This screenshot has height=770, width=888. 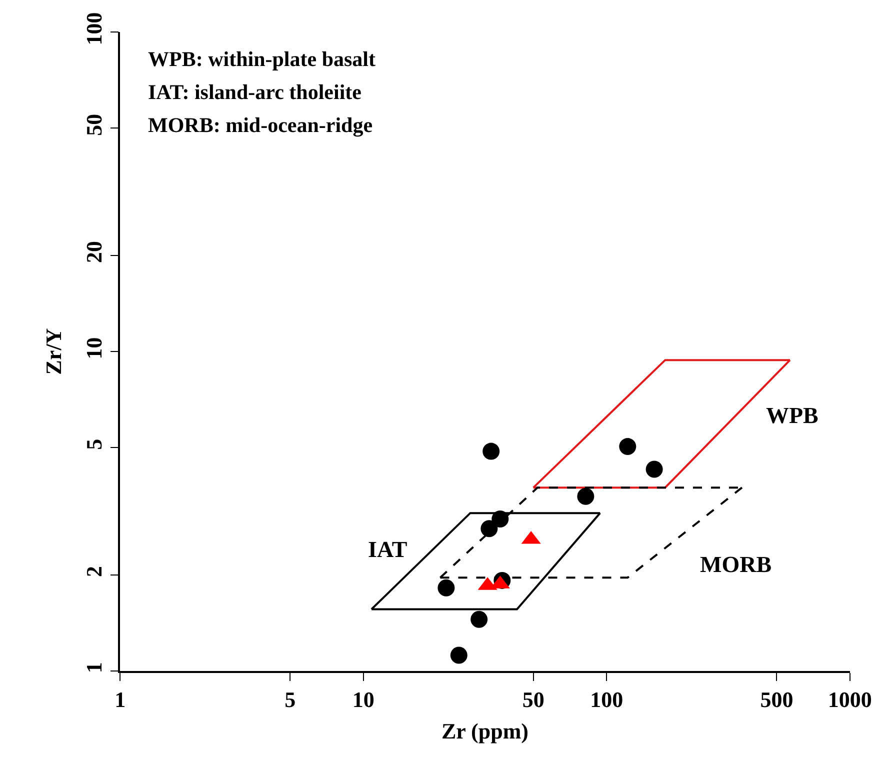 I want to click on y-tick-label: 100, so click(x=93, y=29).